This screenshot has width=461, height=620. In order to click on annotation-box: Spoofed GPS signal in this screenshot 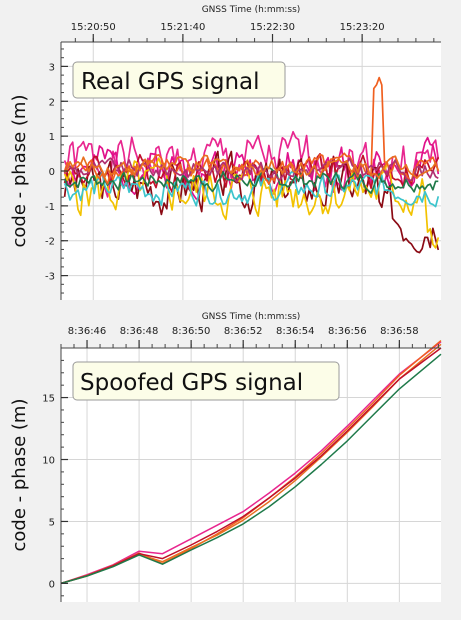, I will do `click(206, 381)`.